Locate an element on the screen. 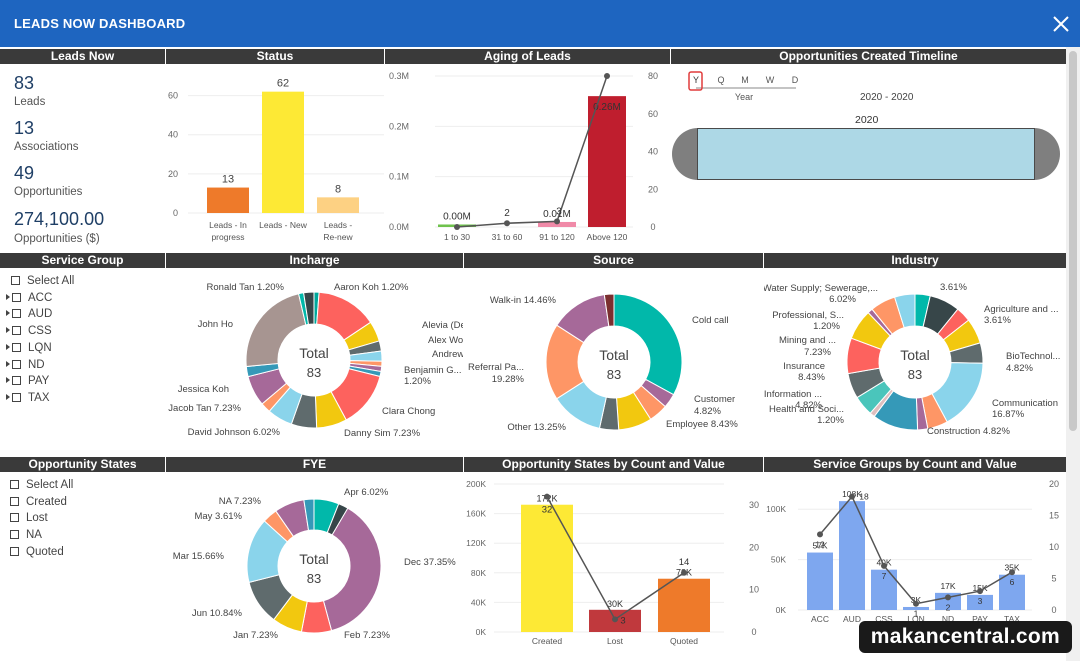 Image resolution: width=1080 pixels, height=661 pixels. count-label: 32 is located at coordinates (547, 510).